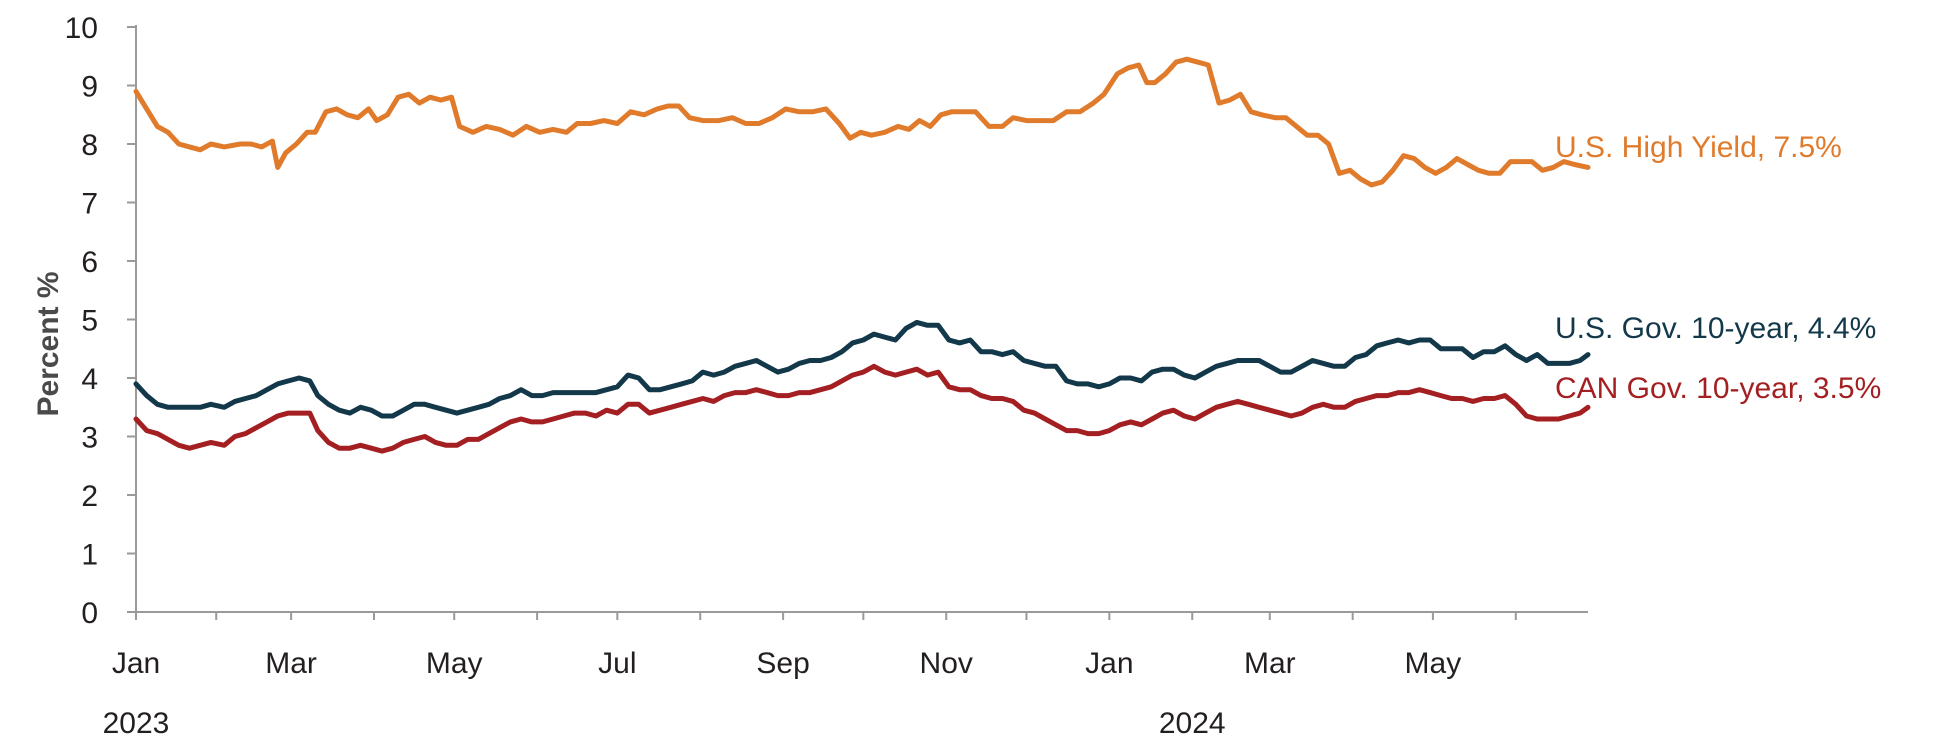 The image size is (1943, 753). Describe the element at coordinates (100, 321) in the screenshot. I see `y-tick-labels: 0 1 2 3 4 5 6 7 8 9 10` at that location.